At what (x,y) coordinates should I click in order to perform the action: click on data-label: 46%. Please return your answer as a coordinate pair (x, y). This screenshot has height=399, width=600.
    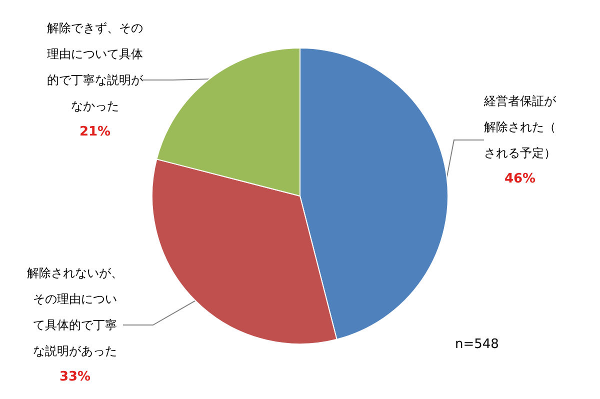
    Looking at the image, I should click on (520, 179).